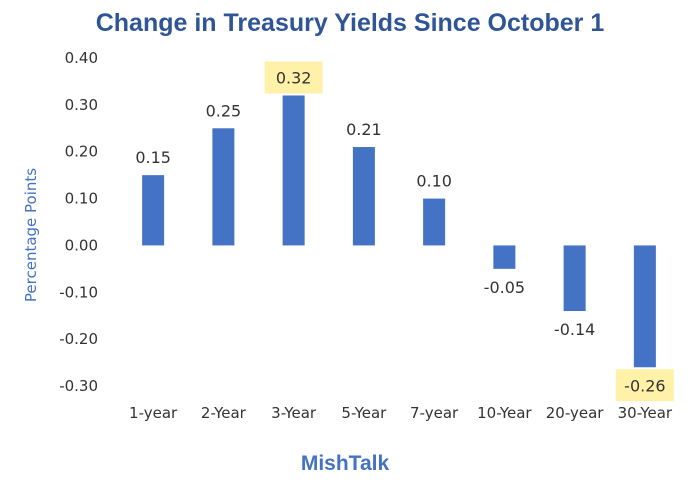 This screenshot has width=700, height=493. I want to click on x-category-label: 1-year, so click(153, 413).